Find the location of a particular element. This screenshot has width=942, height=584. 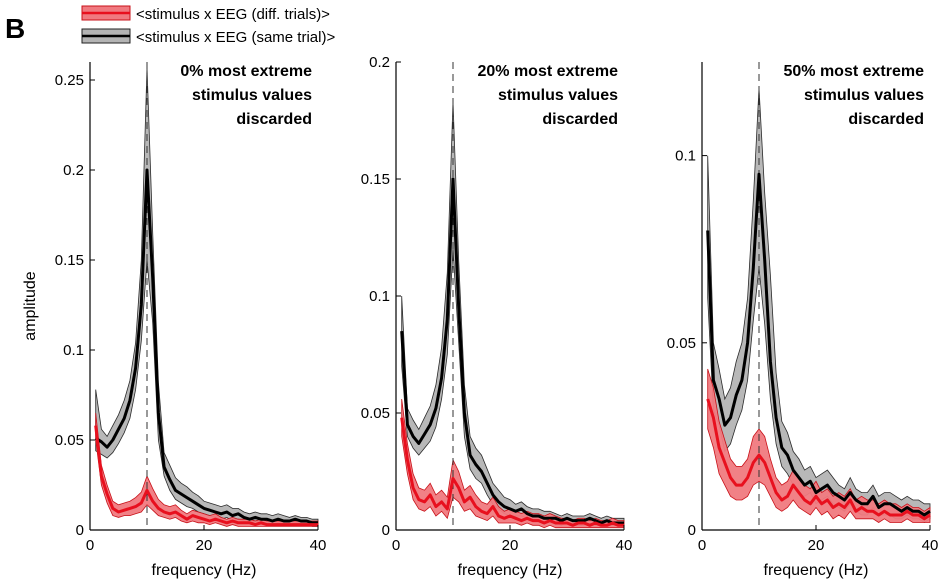

y-tick-label: 0.25 is located at coordinates (69, 80).